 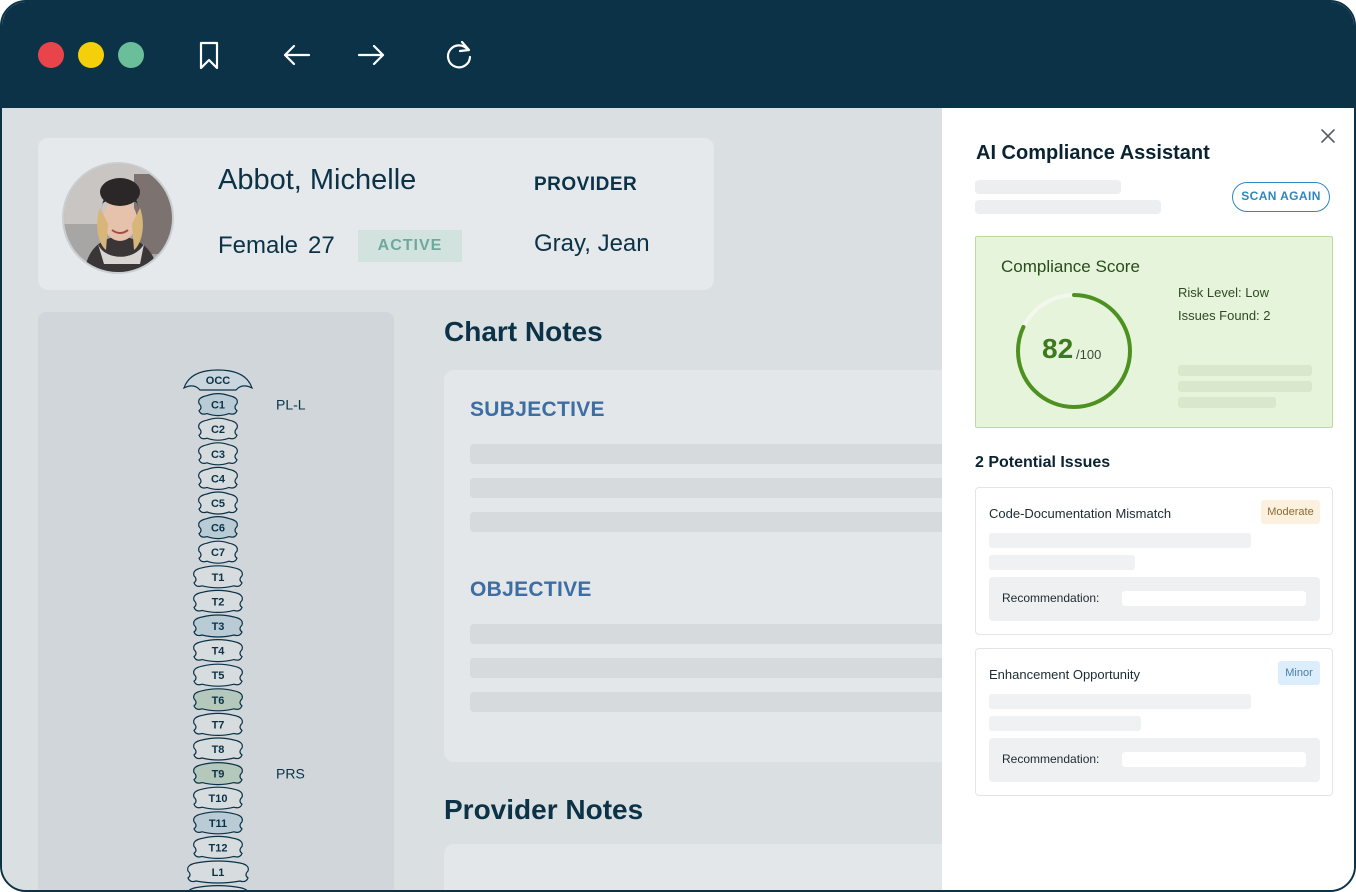 I want to click on vertebra-label: T3, so click(x=218, y=627).